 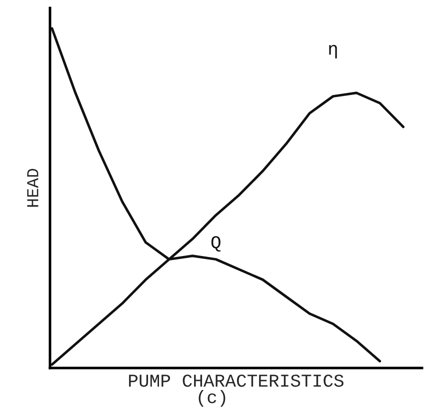 What do you see at coordinates (333, 51) in the screenshot?
I see `text: η` at bounding box center [333, 51].